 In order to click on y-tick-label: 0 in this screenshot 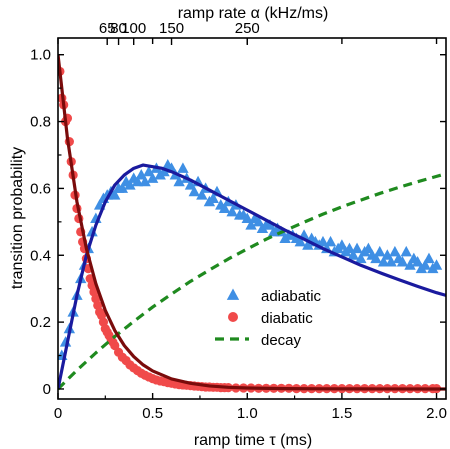, I will do `click(47, 389)`.